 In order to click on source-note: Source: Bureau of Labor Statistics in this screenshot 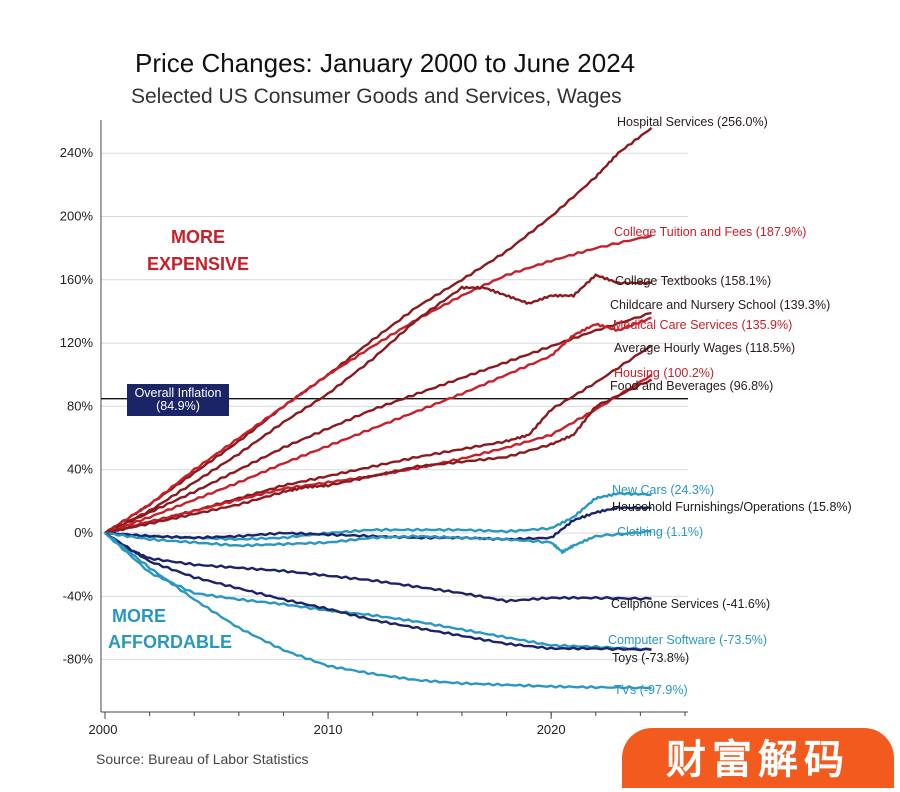, I will do `click(202, 759)`.